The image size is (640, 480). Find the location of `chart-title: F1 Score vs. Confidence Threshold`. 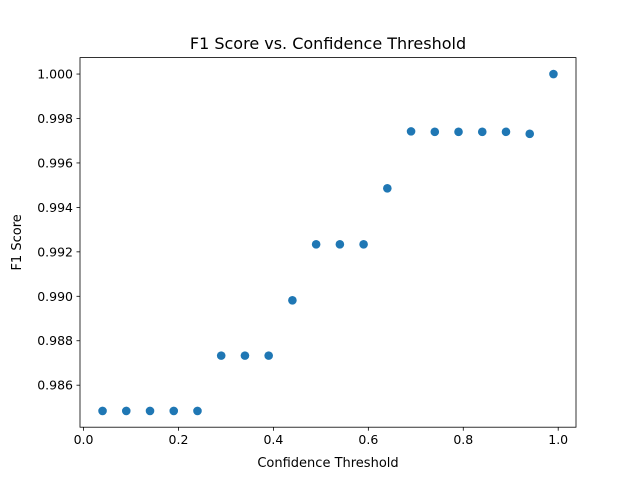

chart-title: F1 Score vs. Confidence Threshold is located at coordinates (328, 43).